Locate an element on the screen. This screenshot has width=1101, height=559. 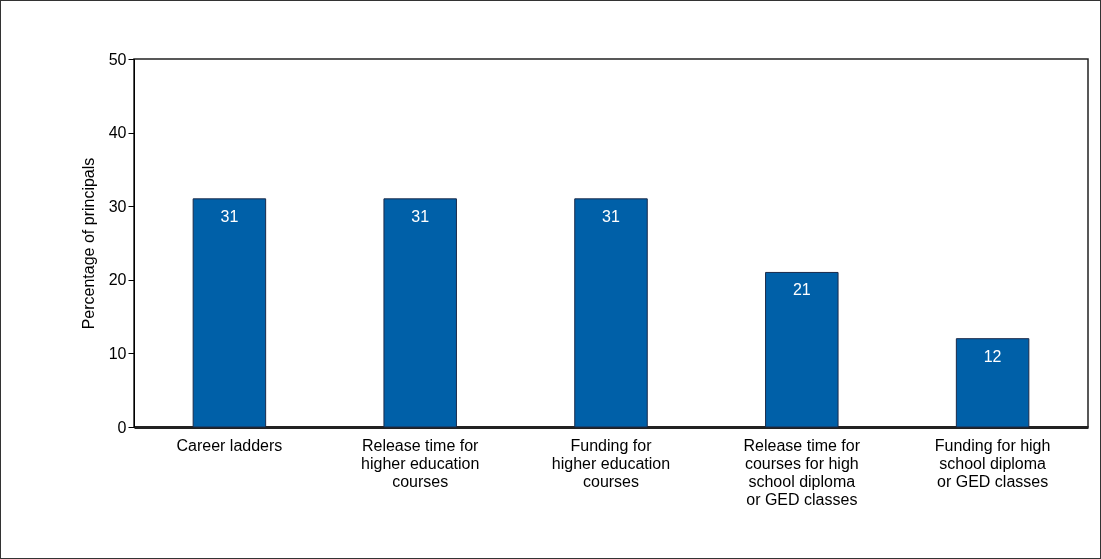
x-tick-label: Release time for higher education courses is located at coordinates (420, 463).